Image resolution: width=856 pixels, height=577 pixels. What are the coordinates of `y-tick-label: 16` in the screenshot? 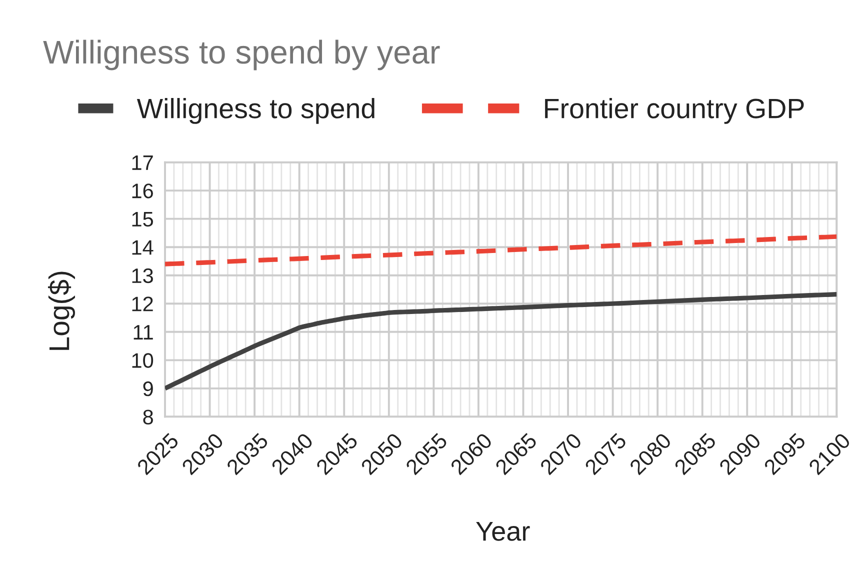 It's located at (142, 191).